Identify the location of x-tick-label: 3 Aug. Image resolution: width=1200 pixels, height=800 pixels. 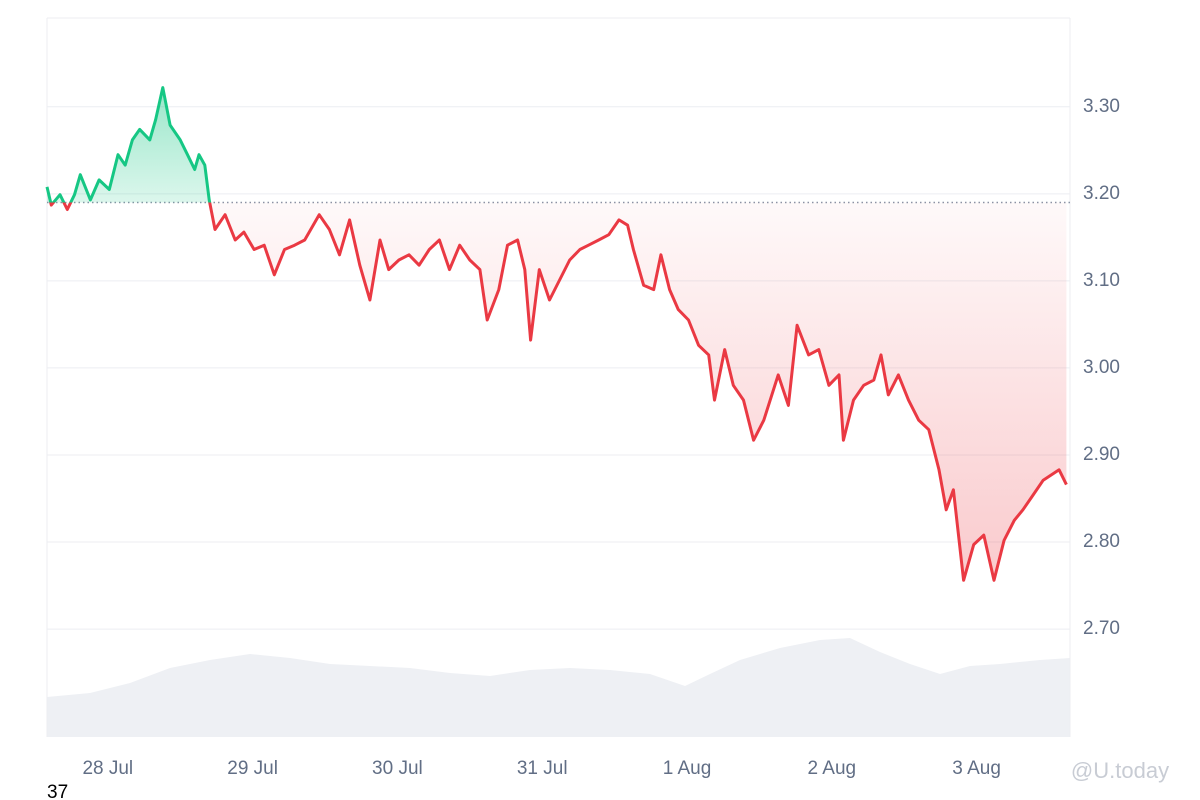
(976, 768).